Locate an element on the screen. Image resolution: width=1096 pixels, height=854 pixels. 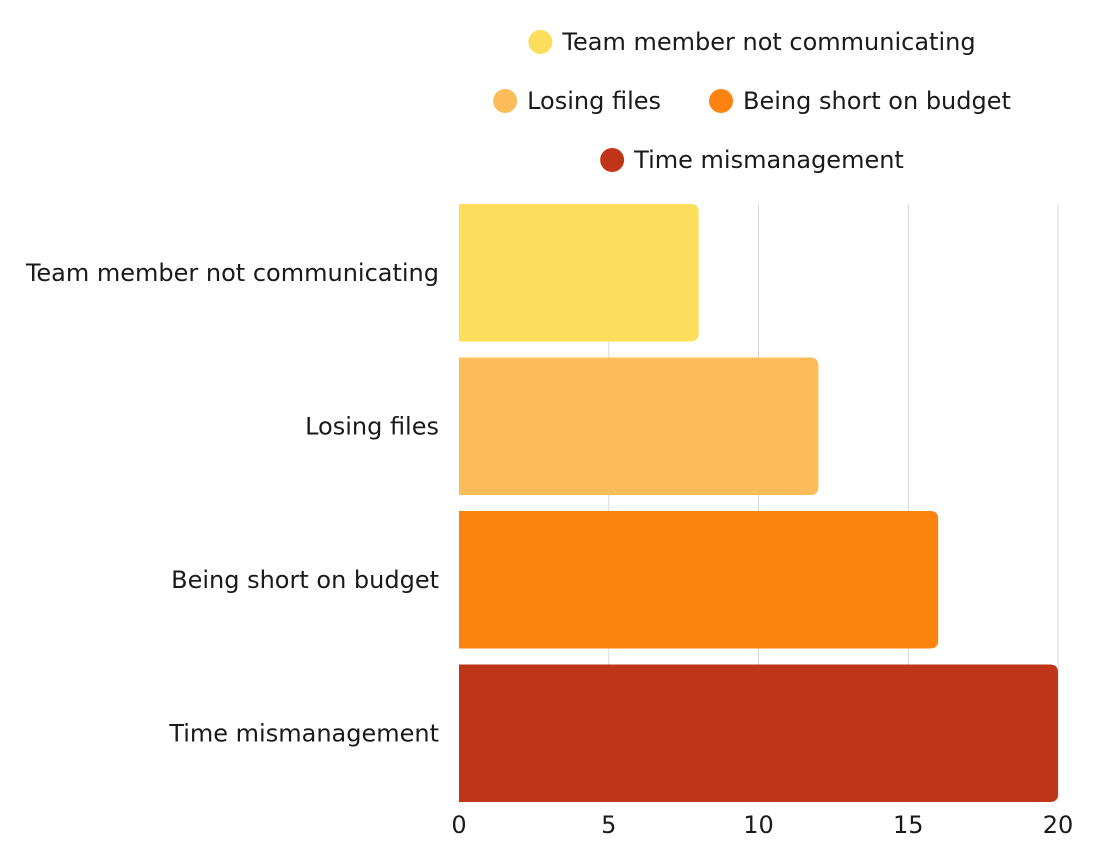
legend-row: Losing files Being short on budget is located at coordinates (752, 101).